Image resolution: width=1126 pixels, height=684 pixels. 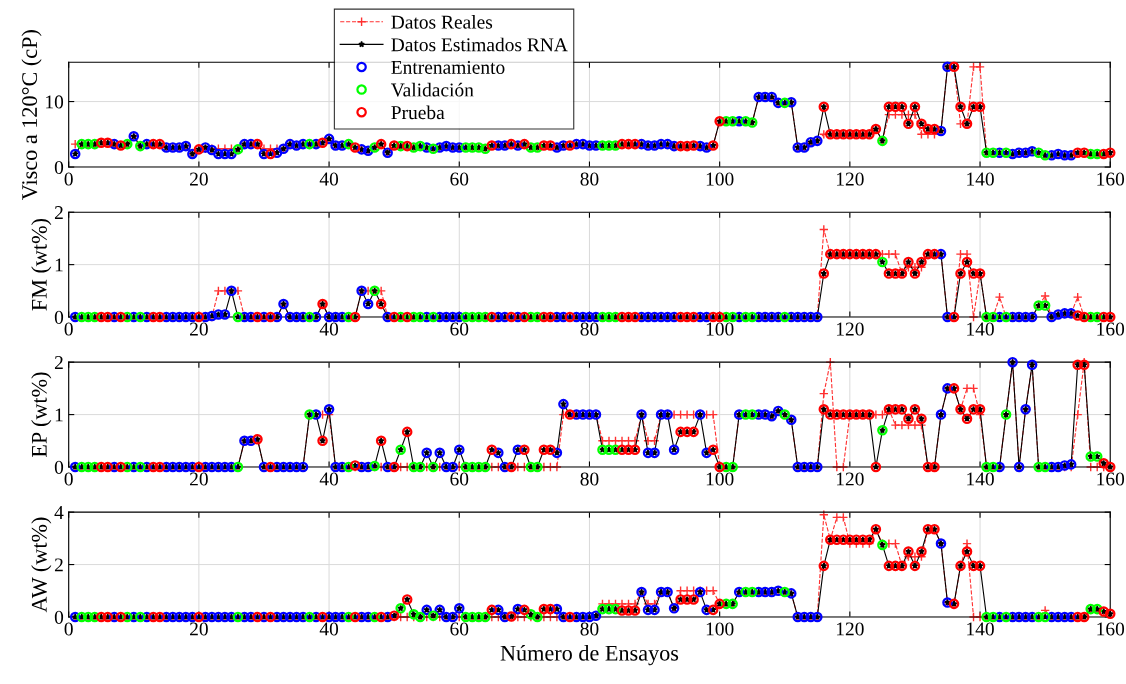 I want to click on legend-label: Entrenamiento, so click(x=448, y=67).